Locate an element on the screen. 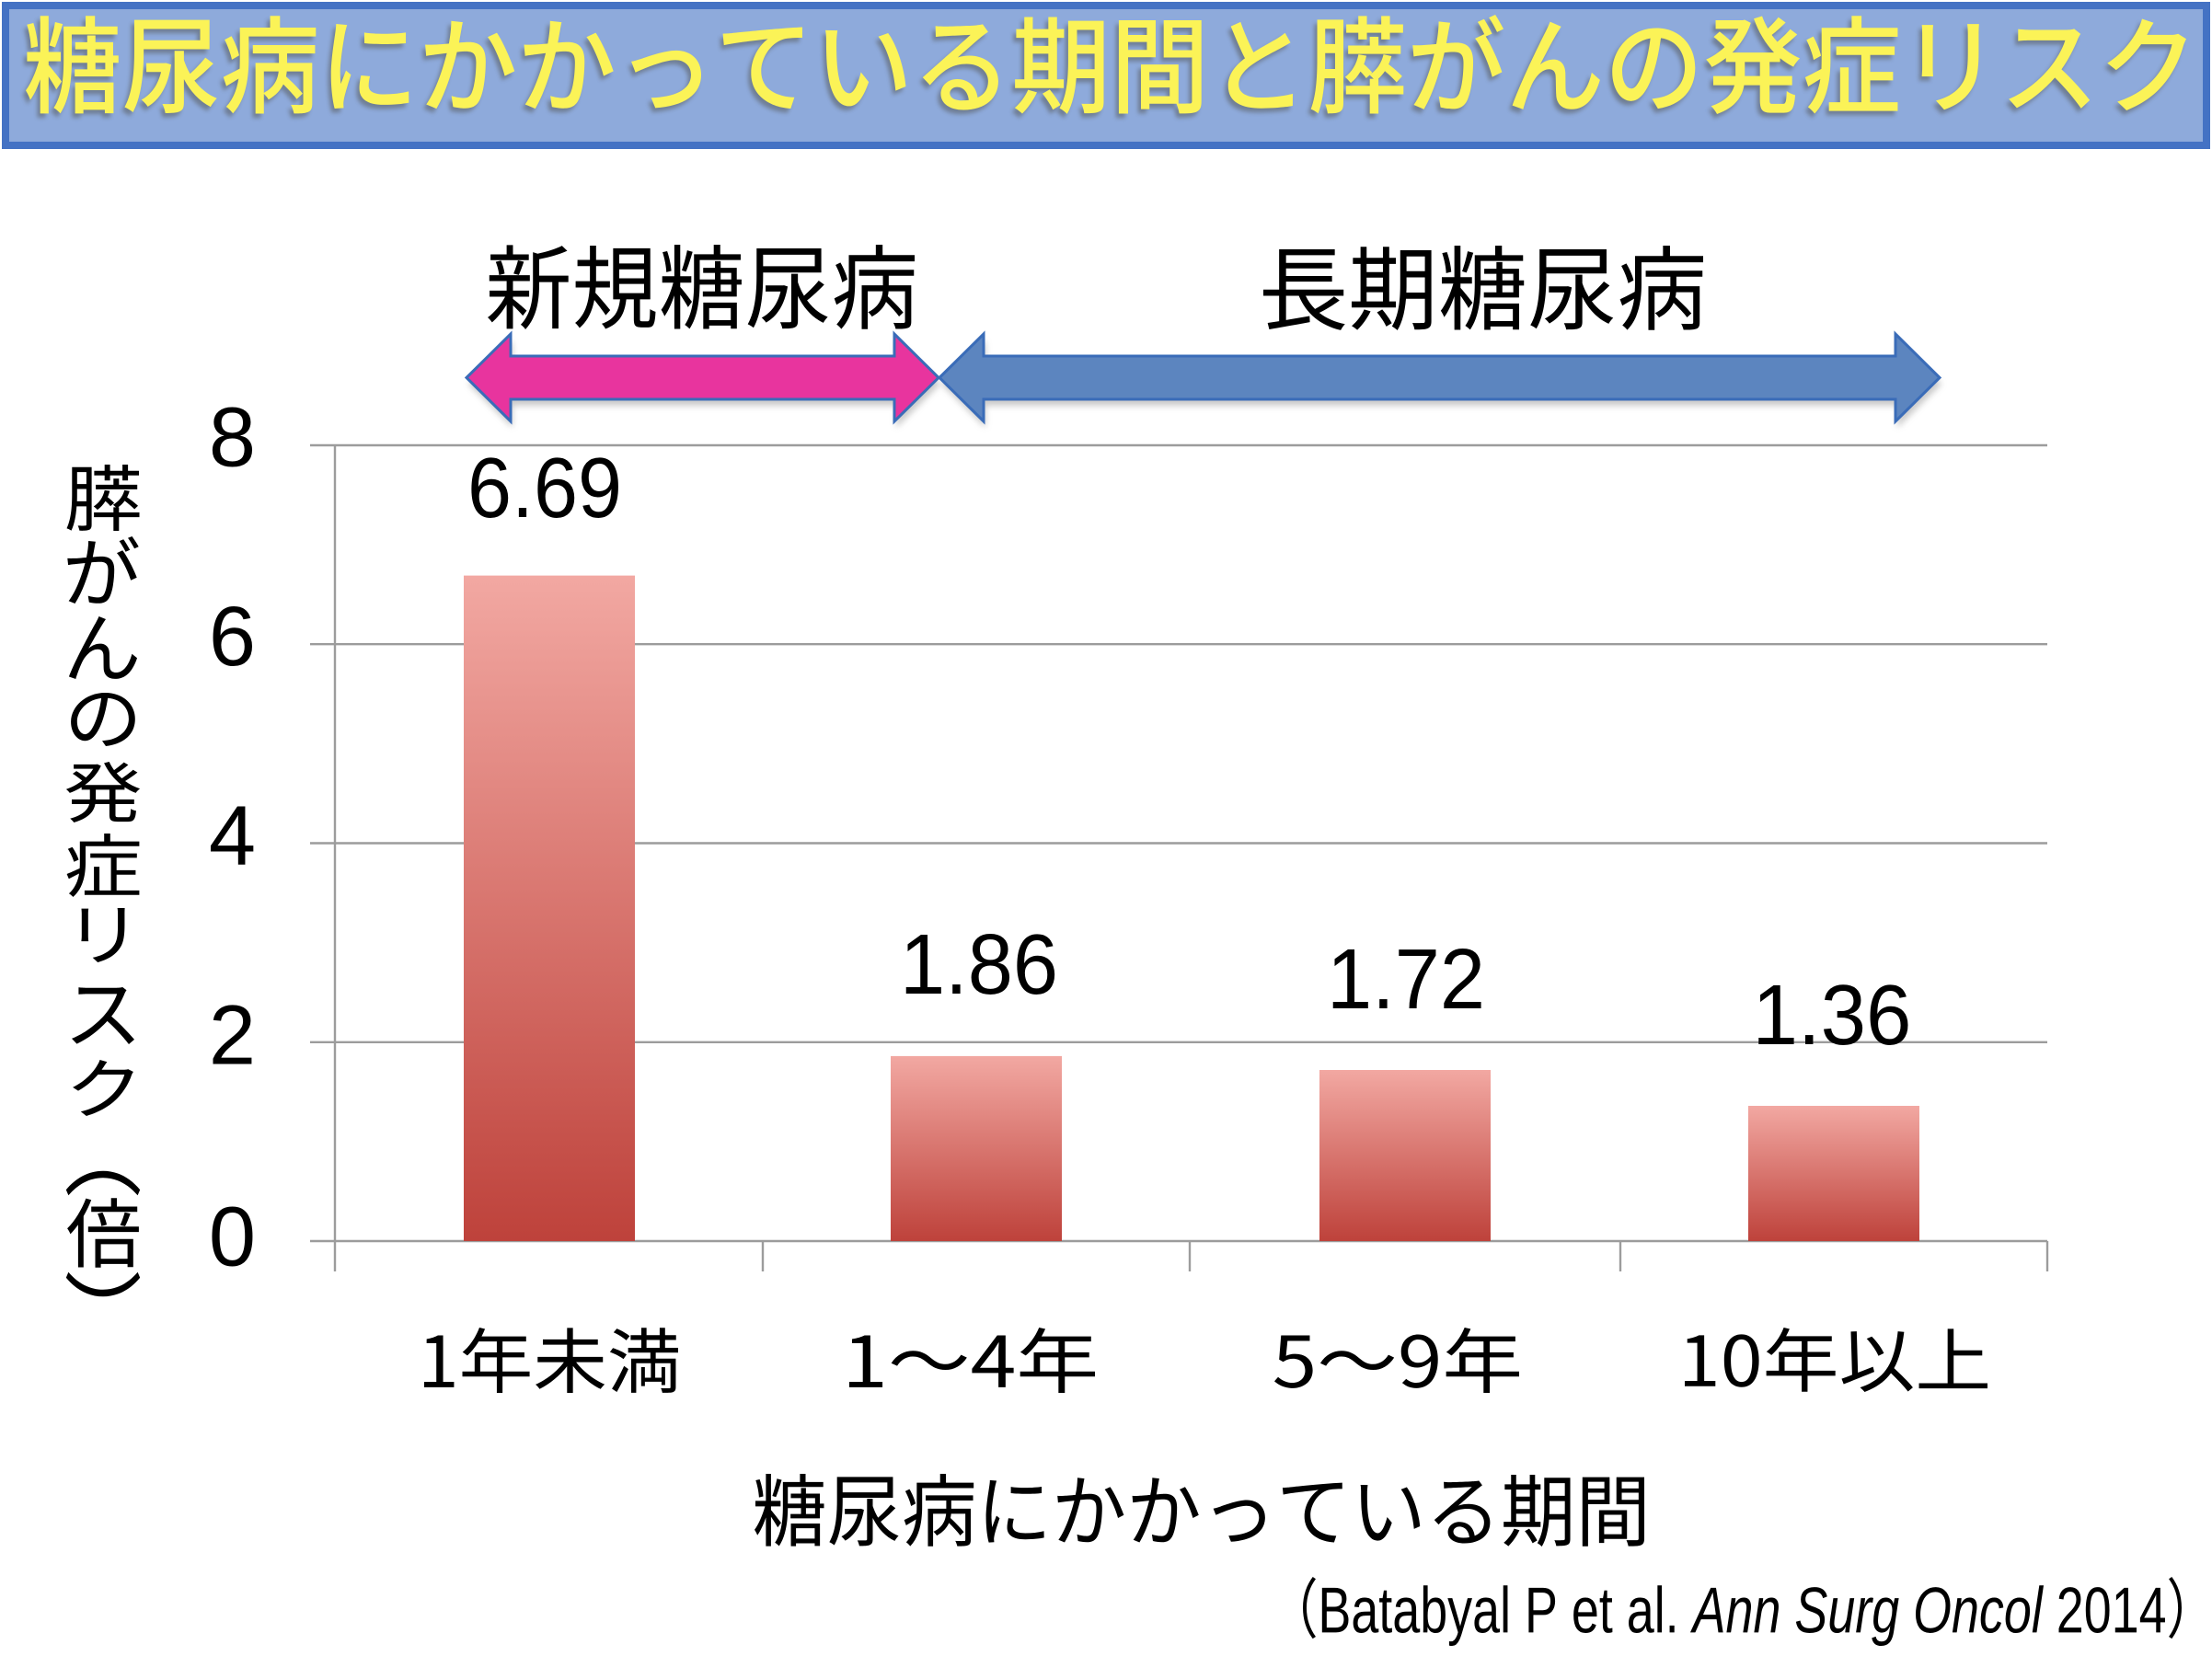 The height and width of the screenshot is (1656, 2212). svg-text: 1.86 is located at coordinates (979, 964).